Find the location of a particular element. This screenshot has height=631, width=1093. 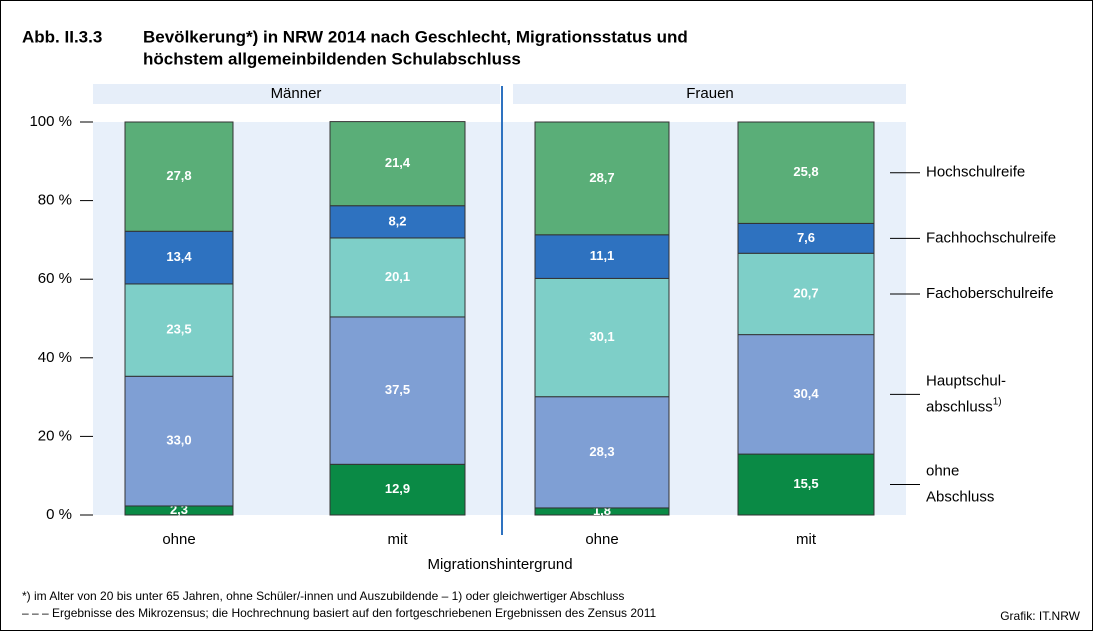

y-tick-label: 20 % is located at coordinates (55, 435).